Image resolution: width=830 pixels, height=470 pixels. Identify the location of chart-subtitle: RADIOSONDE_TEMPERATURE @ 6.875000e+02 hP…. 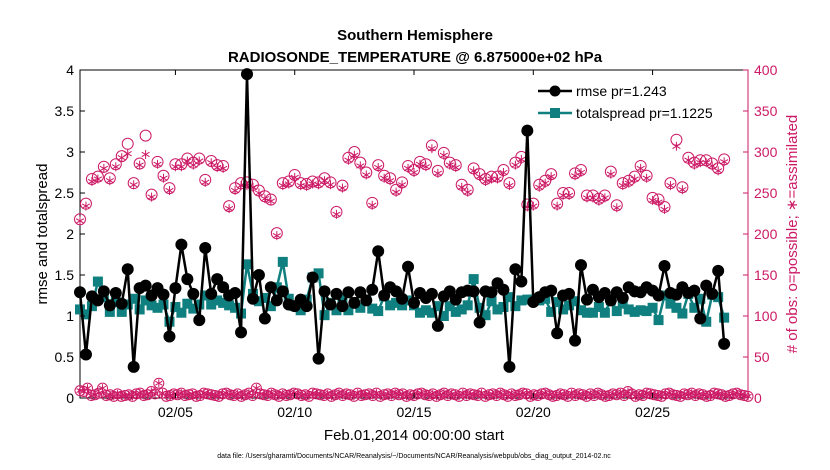
(415, 57).